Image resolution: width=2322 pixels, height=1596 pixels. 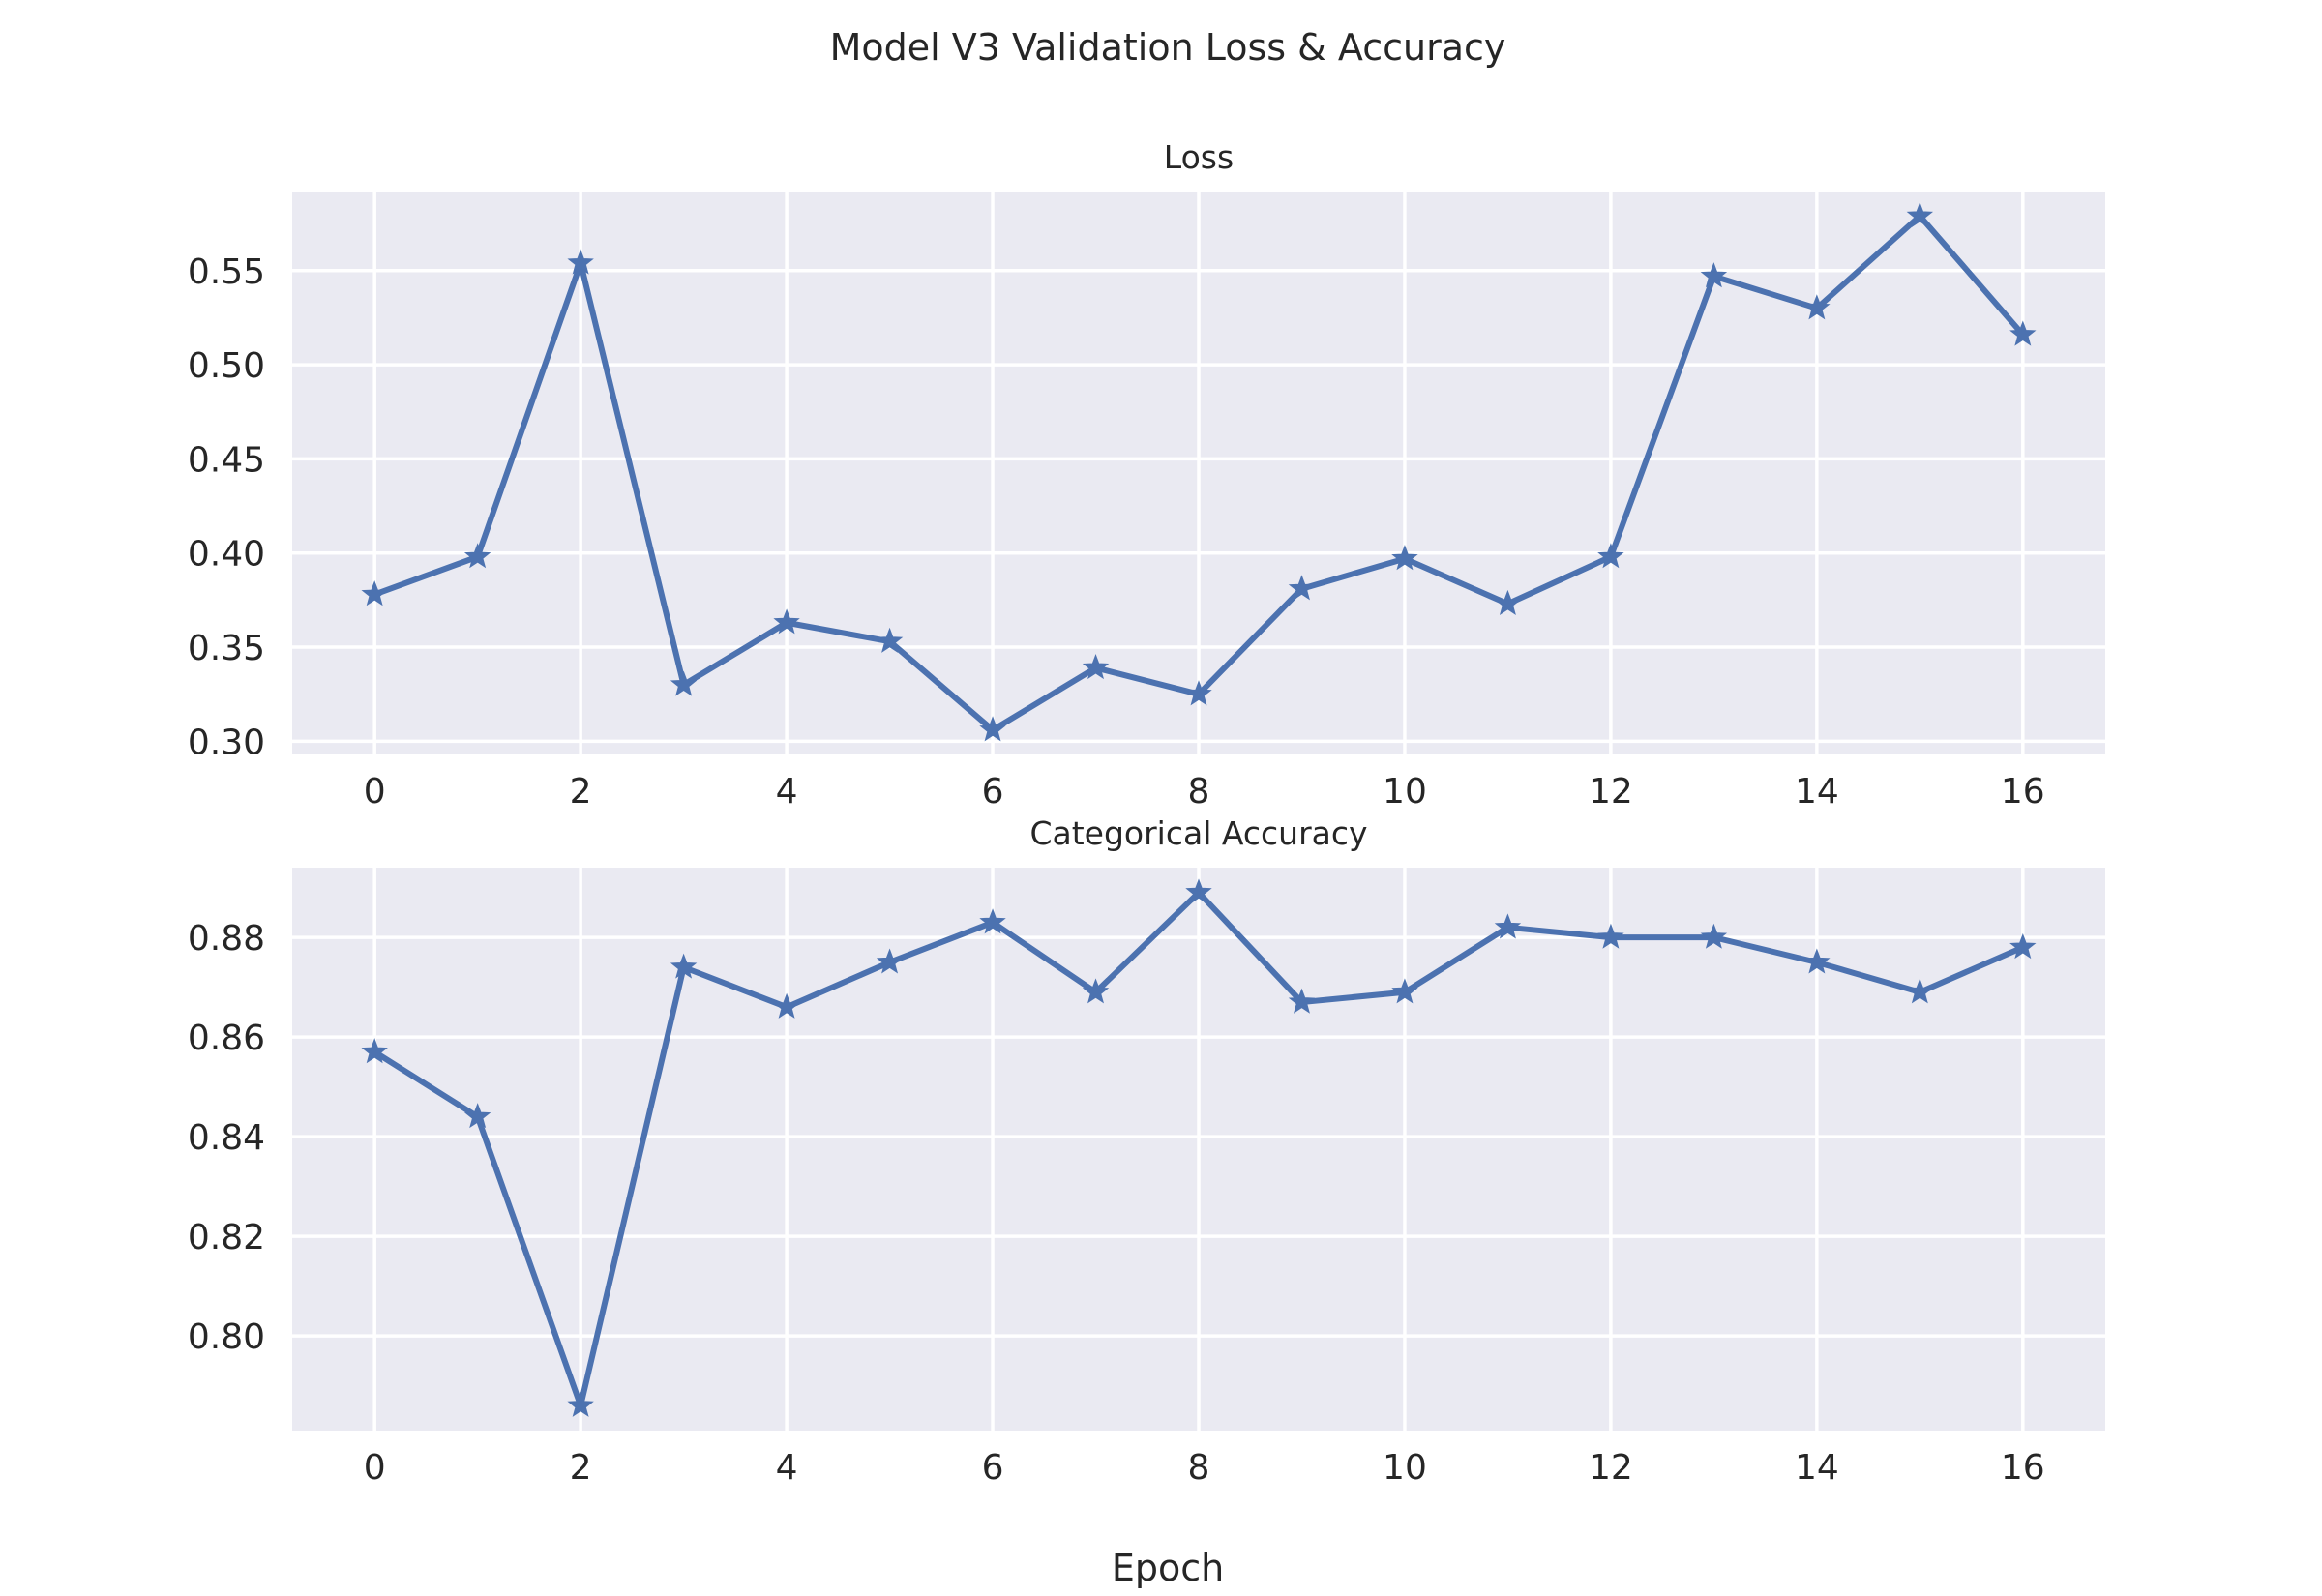 What do you see at coordinates (226, 555) in the screenshot?
I see `y-tick-label: 0.40` at bounding box center [226, 555].